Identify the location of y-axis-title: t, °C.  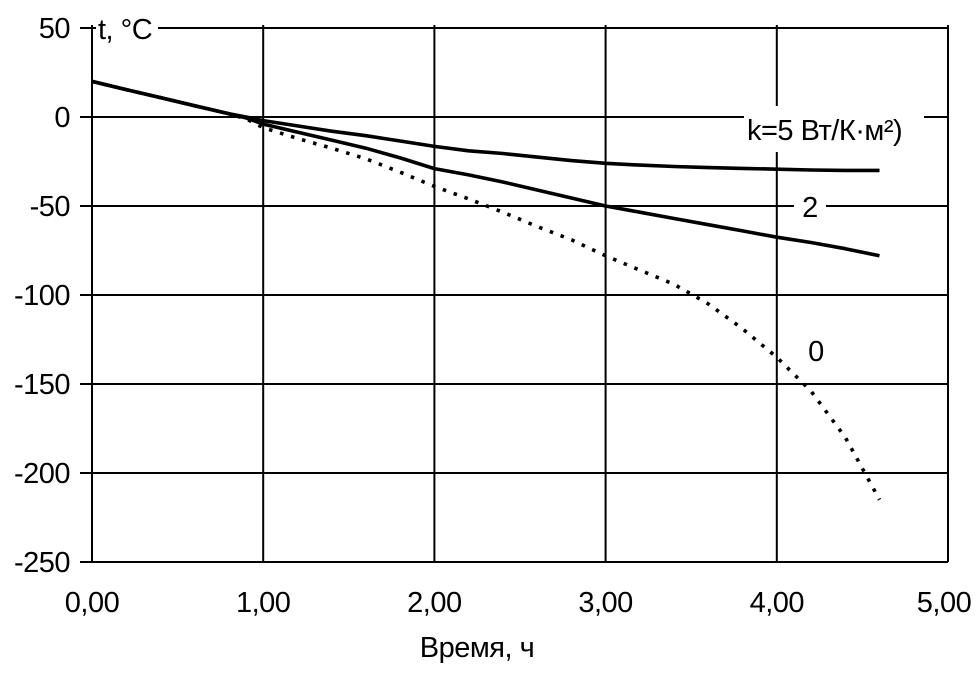
(125, 30).